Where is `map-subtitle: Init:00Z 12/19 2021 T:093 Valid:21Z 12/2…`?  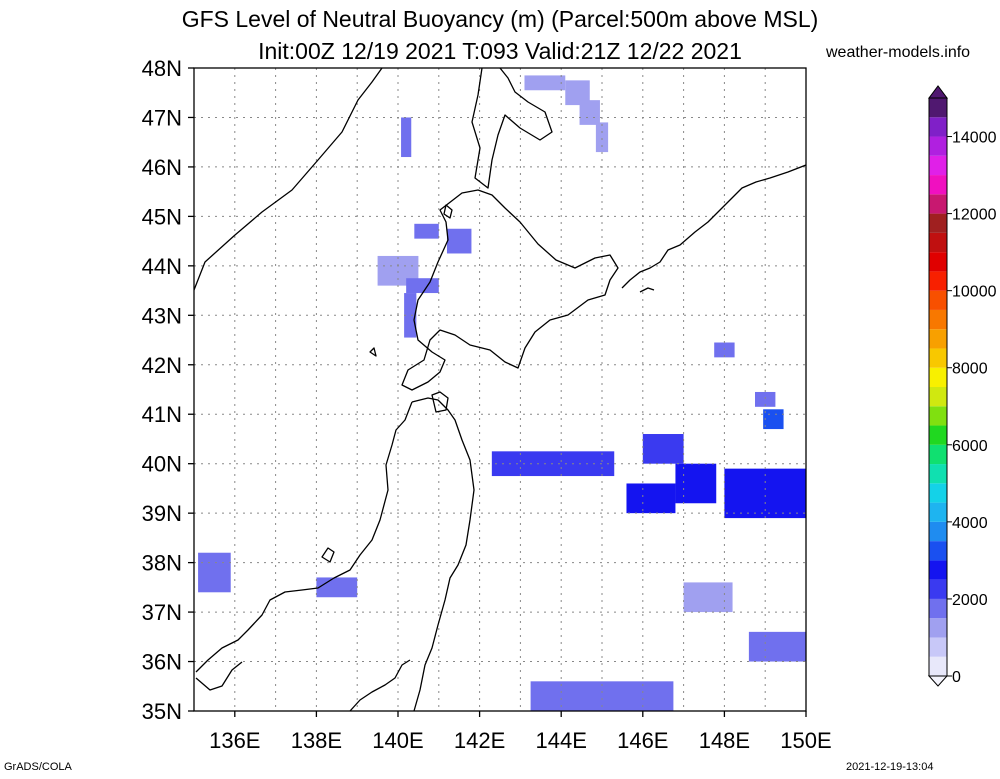 map-subtitle: Init:00Z 12/19 2021 T:093 Valid:21Z 12/2… is located at coordinates (500, 51).